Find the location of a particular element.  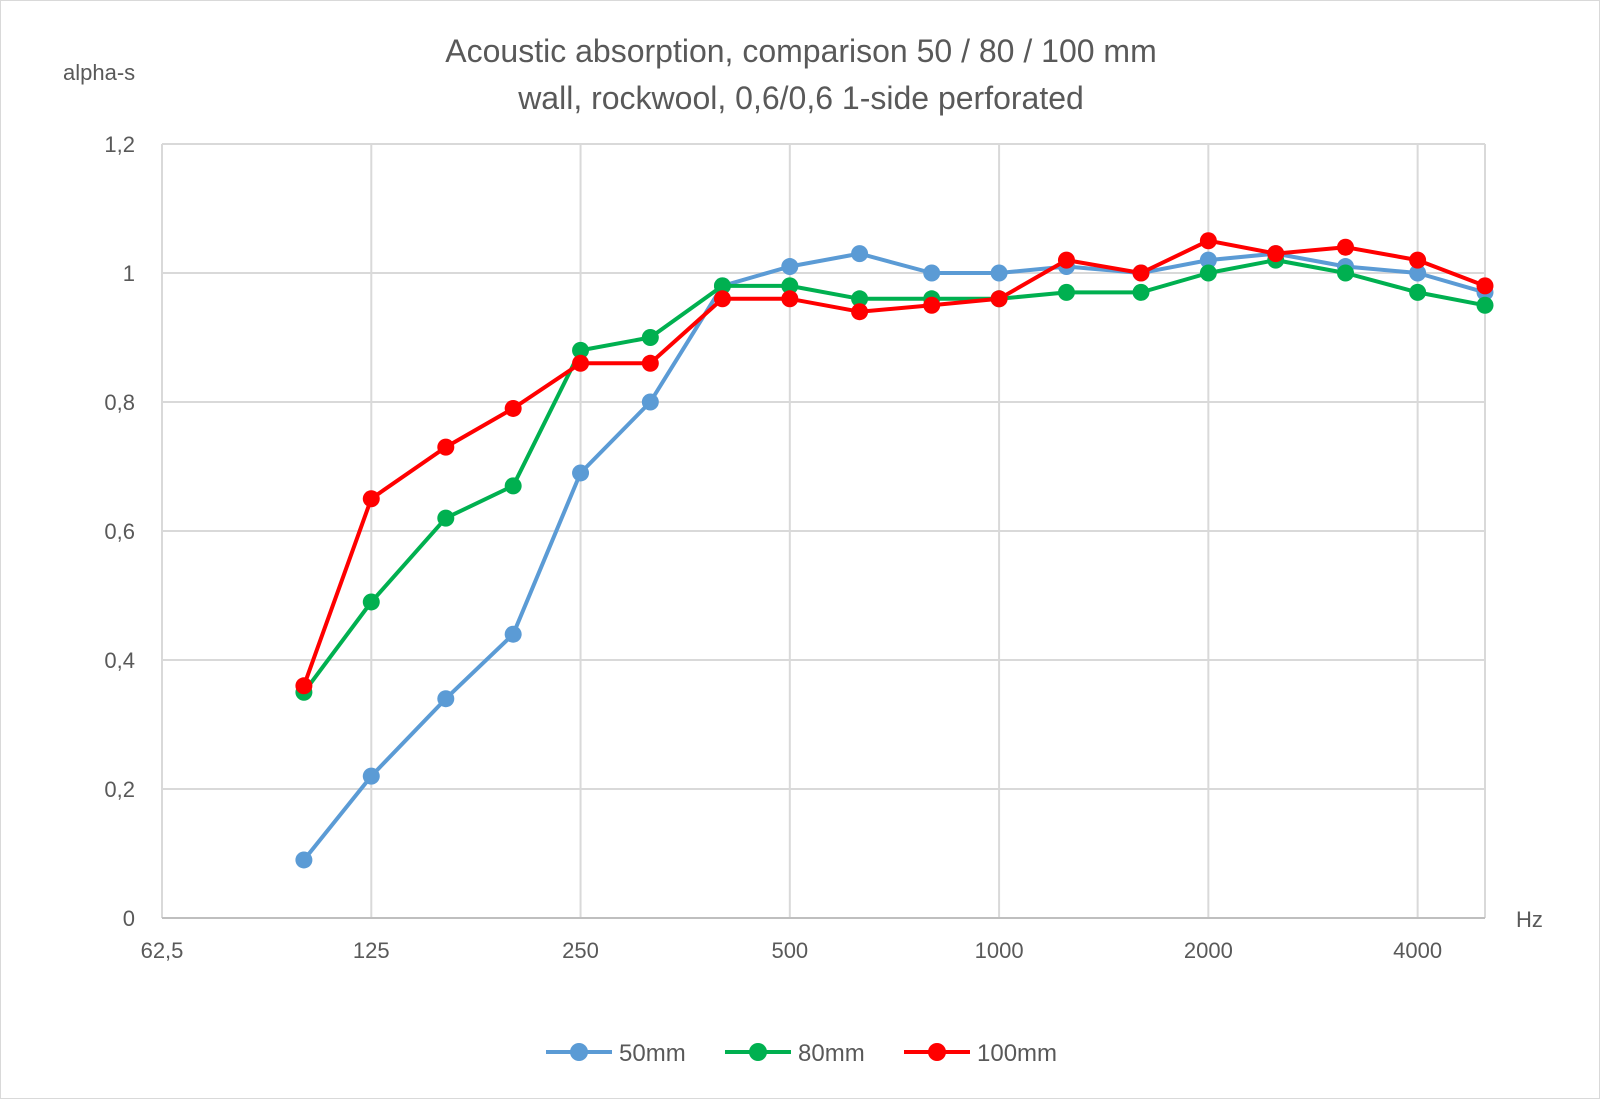

y-tick-label: 0,6 is located at coordinates (119, 531).